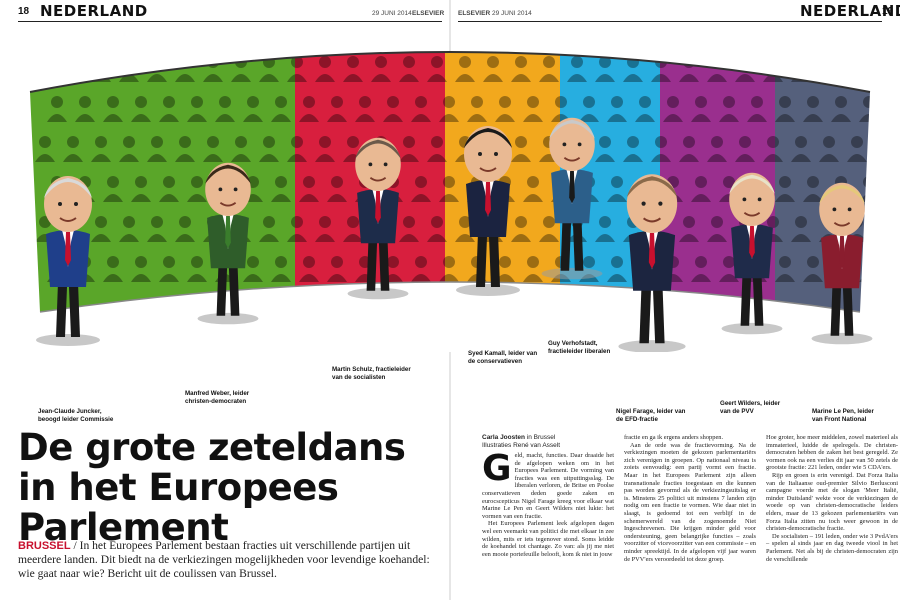 This screenshot has height=600, width=900. I want to click on brand-left: ELSEVIER, so click(428, 13).